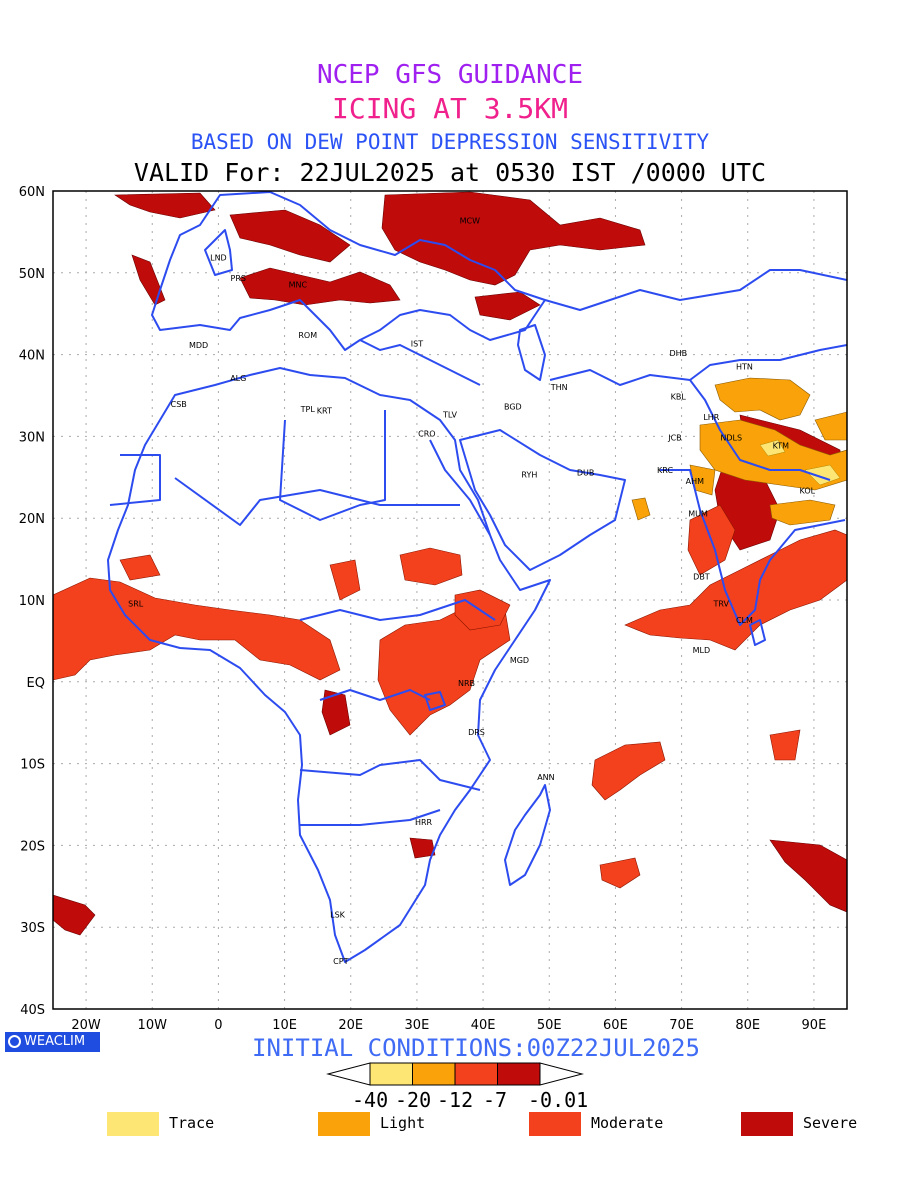 Image resolution: width=900 pixels, height=1200 pixels. I want to click on city-label: DRS, so click(476, 732).